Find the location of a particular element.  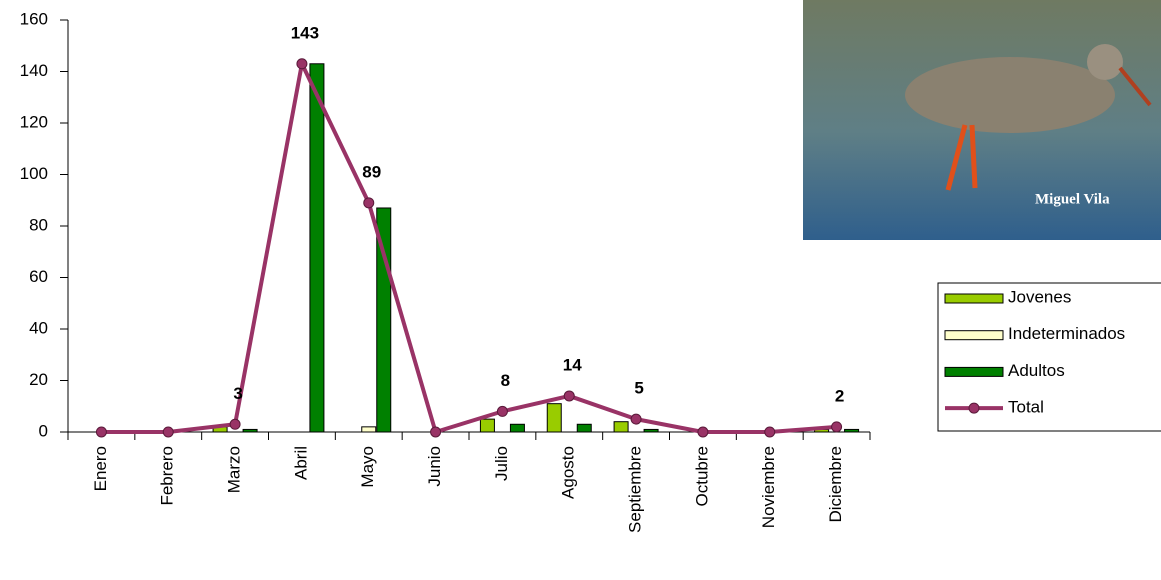

y-tick-label: 20 is located at coordinates (38, 379).